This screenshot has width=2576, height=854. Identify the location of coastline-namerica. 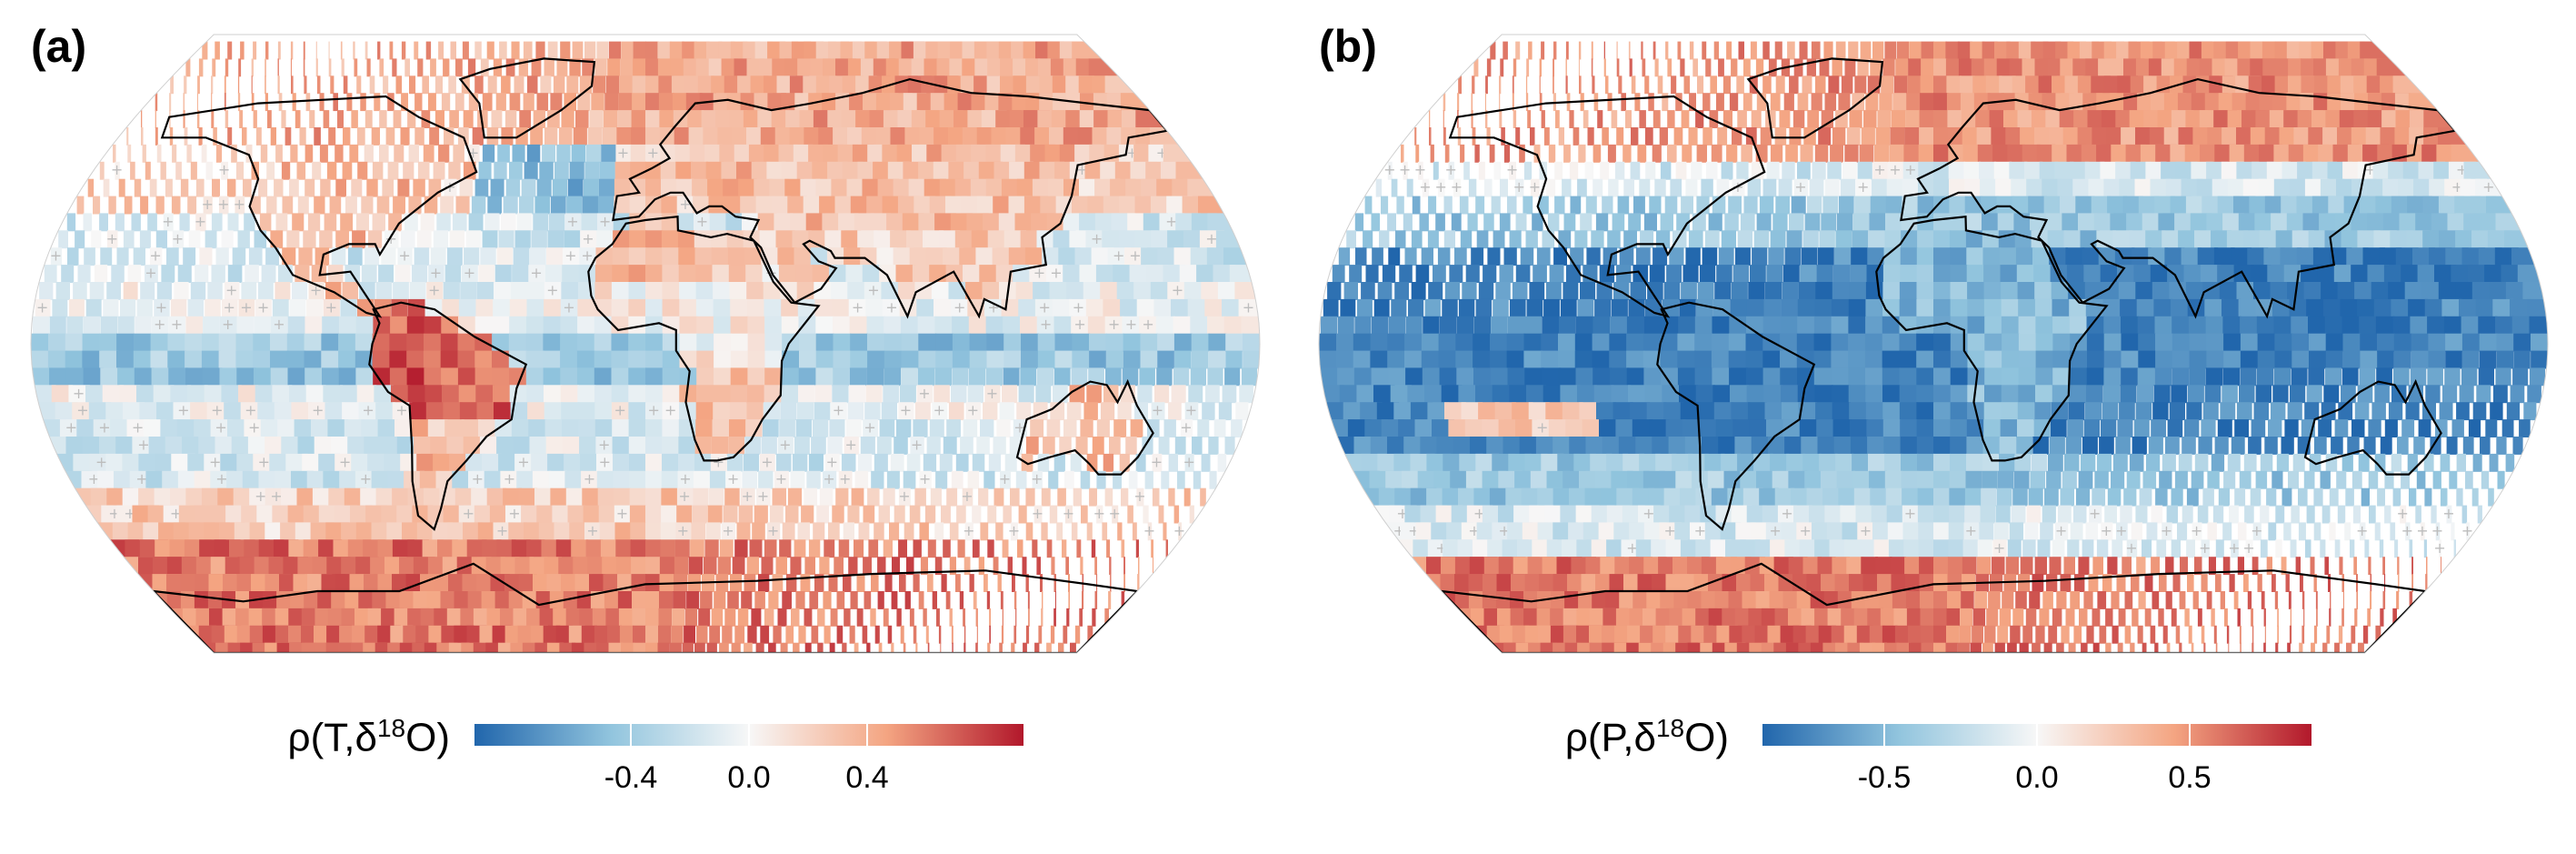
(319, 206).